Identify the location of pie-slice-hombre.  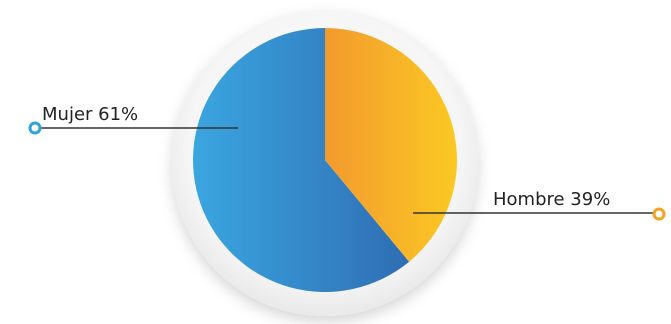
(391, 145).